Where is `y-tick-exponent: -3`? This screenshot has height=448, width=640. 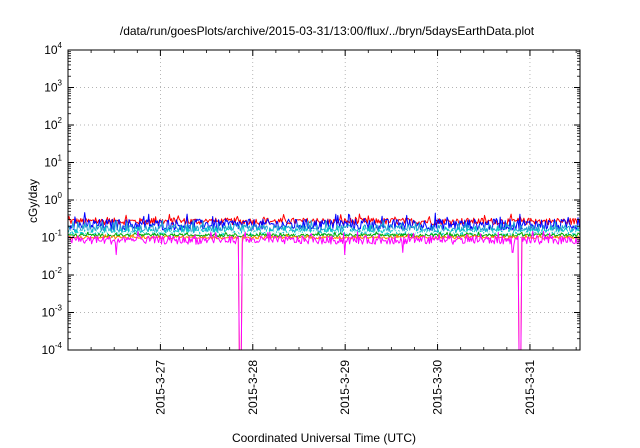 y-tick-exponent: -3 is located at coordinates (59, 308).